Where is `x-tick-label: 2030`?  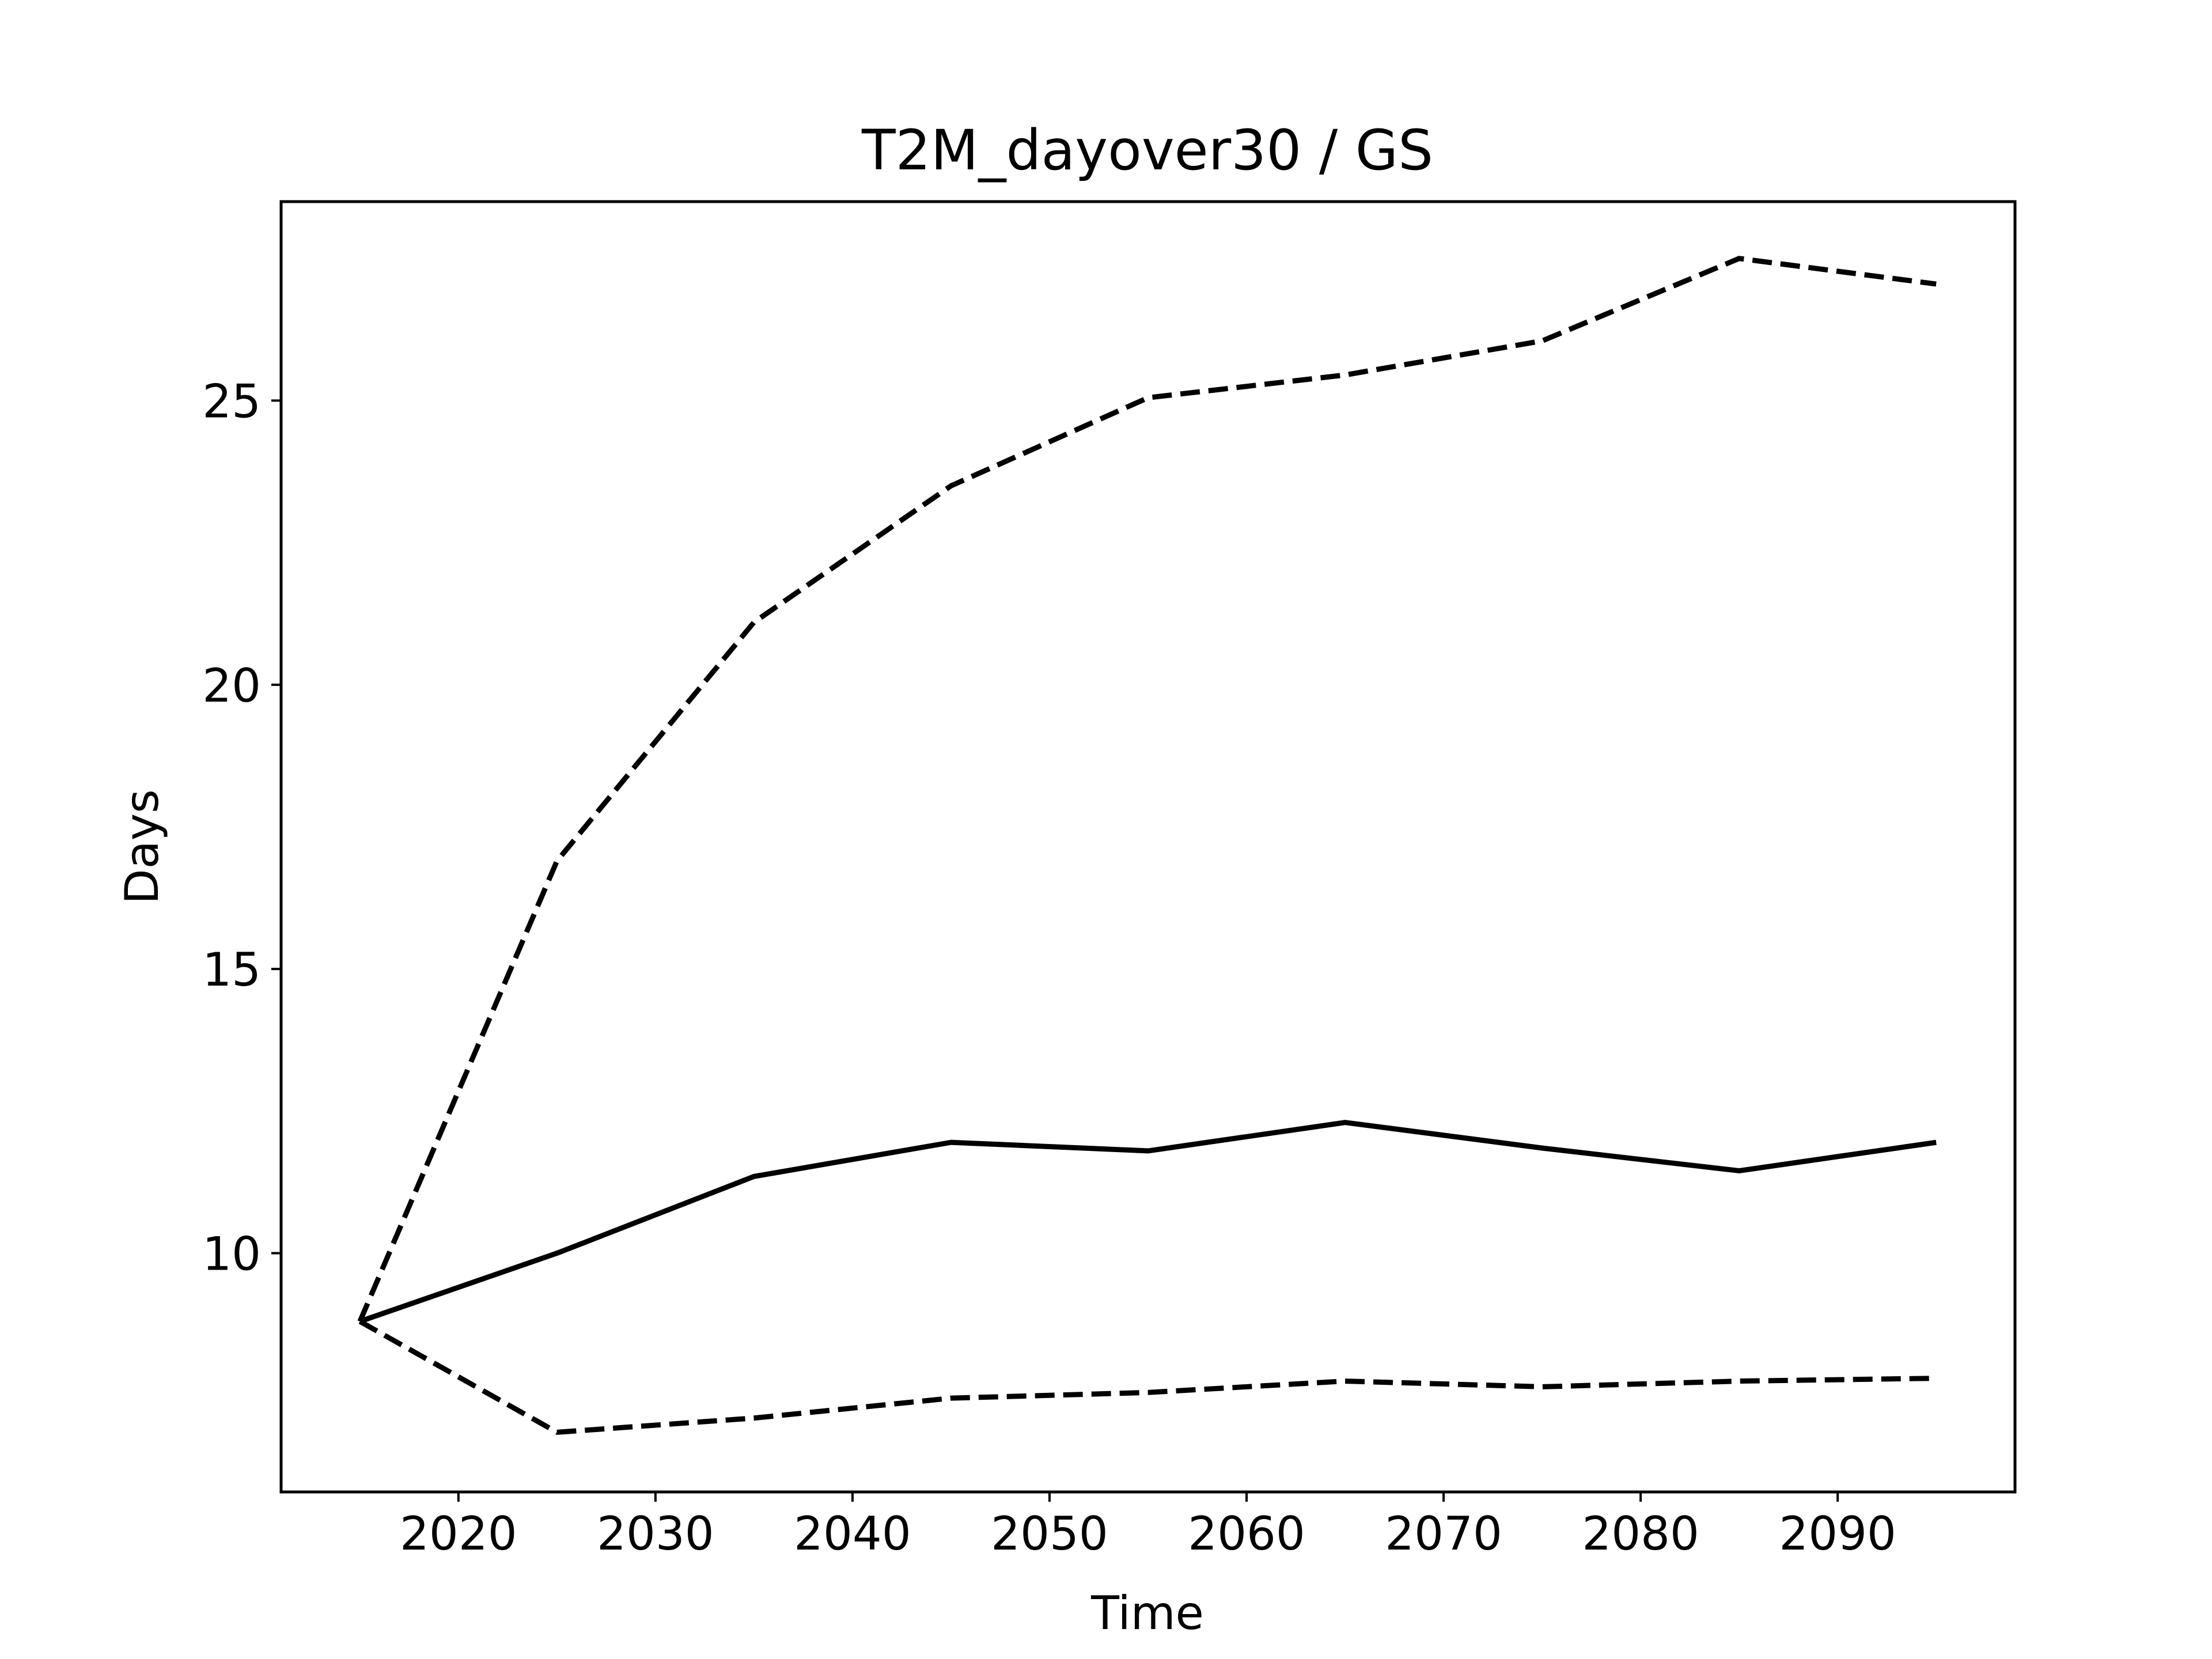
x-tick-label: 2030 is located at coordinates (655, 1533).